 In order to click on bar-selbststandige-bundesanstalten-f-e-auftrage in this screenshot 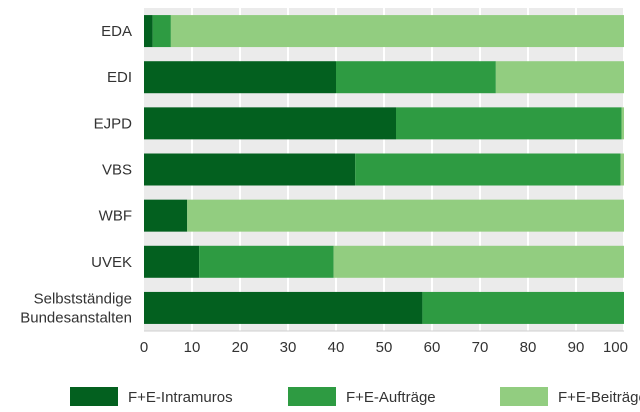, I will do `click(523, 307)`.